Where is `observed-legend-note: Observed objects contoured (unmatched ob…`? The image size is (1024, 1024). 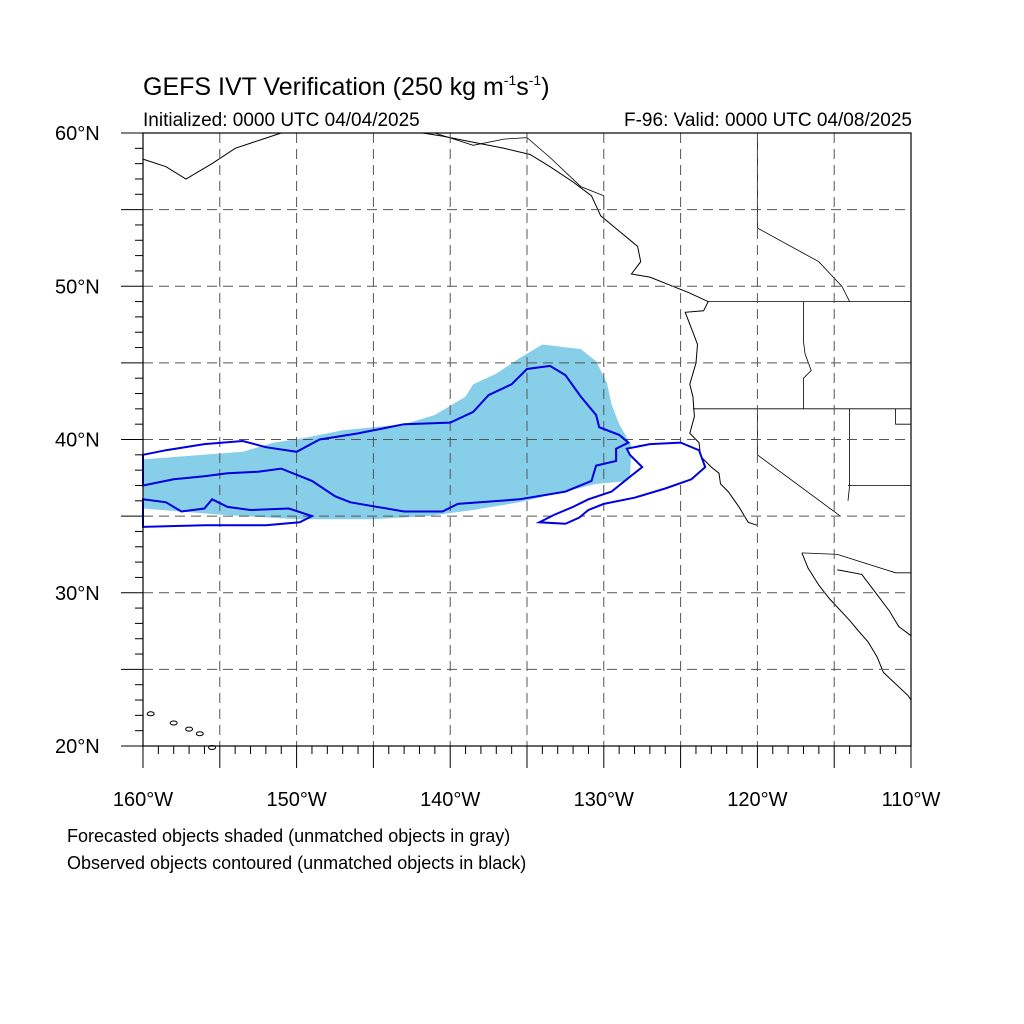
observed-legend-note: Observed objects contoured (unmatched ob… is located at coordinates (297, 863).